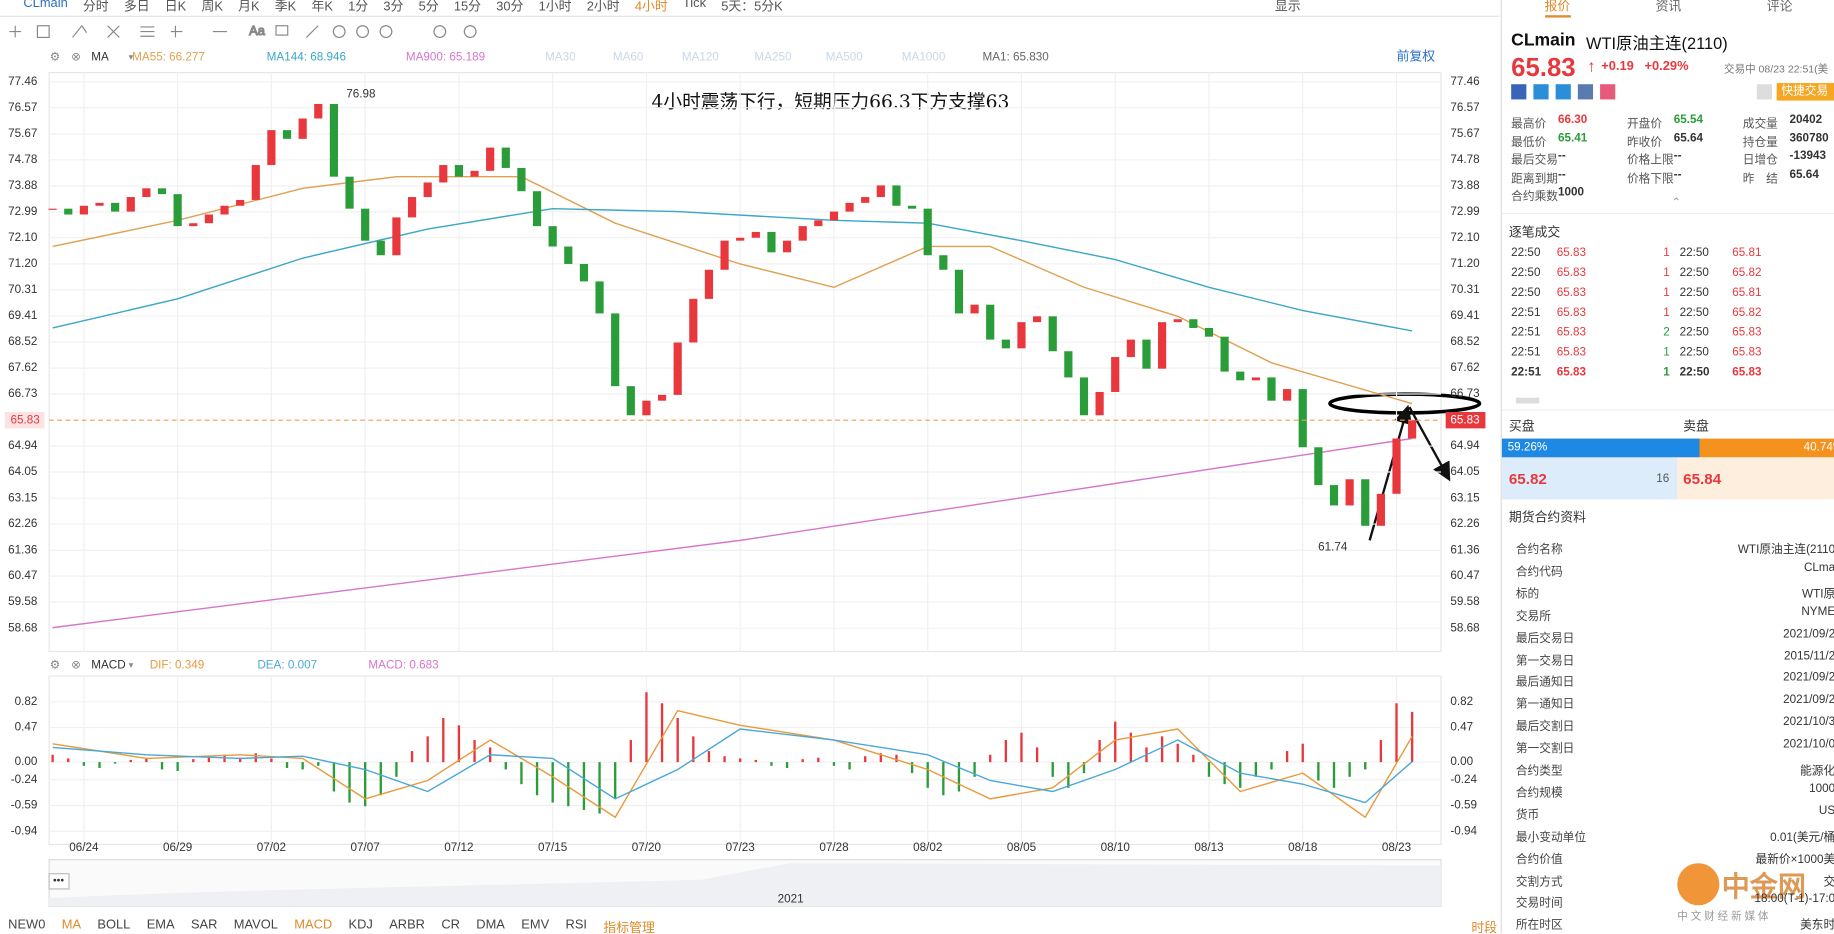 This screenshot has height=934, width=1834. I want to click on y-tick-label-right: 69.41, so click(1464, 315).